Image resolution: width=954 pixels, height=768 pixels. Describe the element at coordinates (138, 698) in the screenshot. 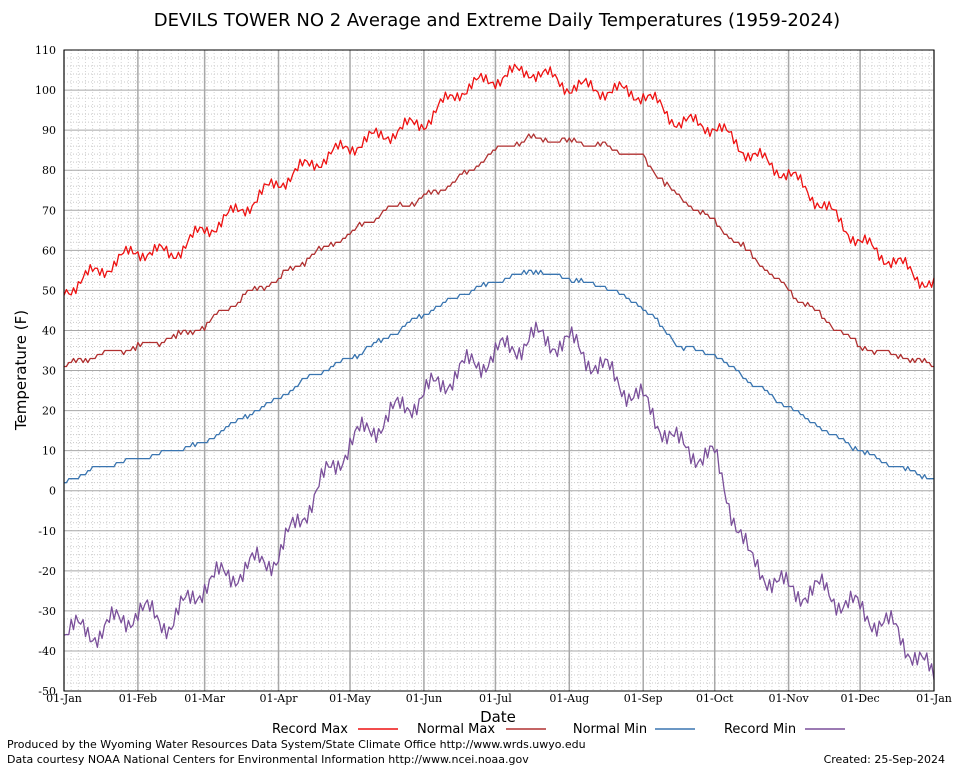

I see `x-tick-label: 01-Feb` at that location.